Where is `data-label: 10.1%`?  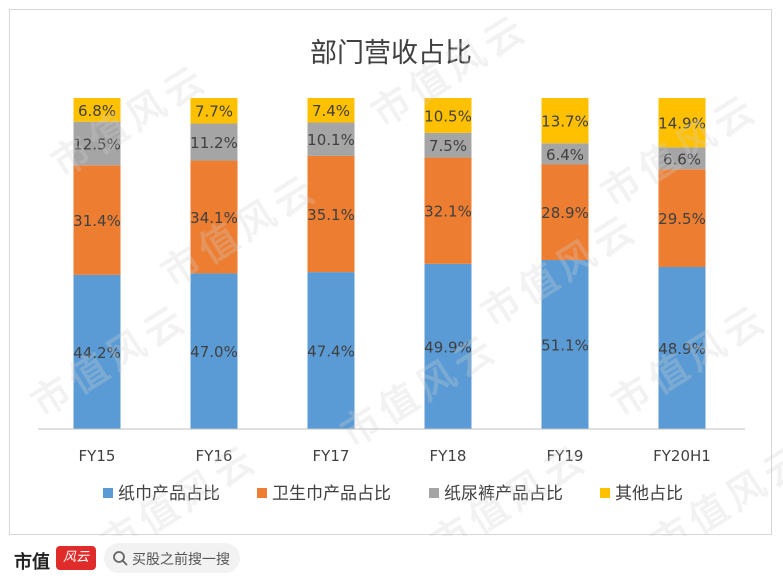 data-label: 10.1% is located at coordinates (331, 140).